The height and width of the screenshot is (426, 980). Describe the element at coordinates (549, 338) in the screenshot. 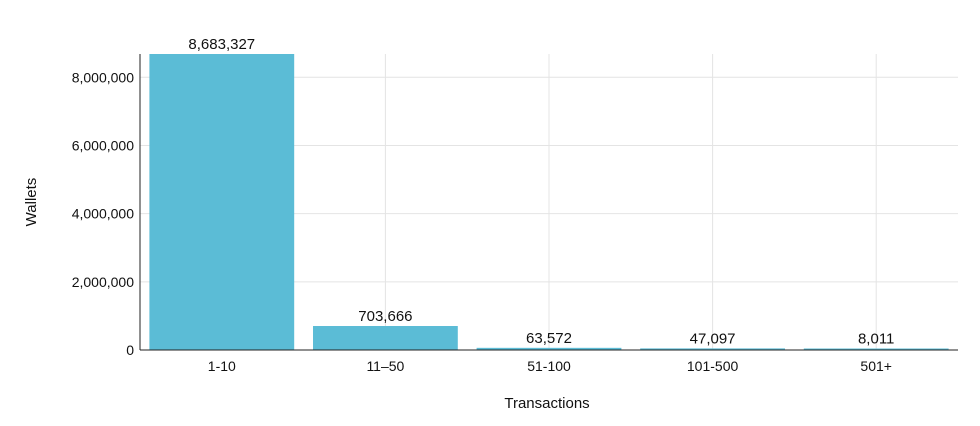

I see `data-label: 63,572` at that location.